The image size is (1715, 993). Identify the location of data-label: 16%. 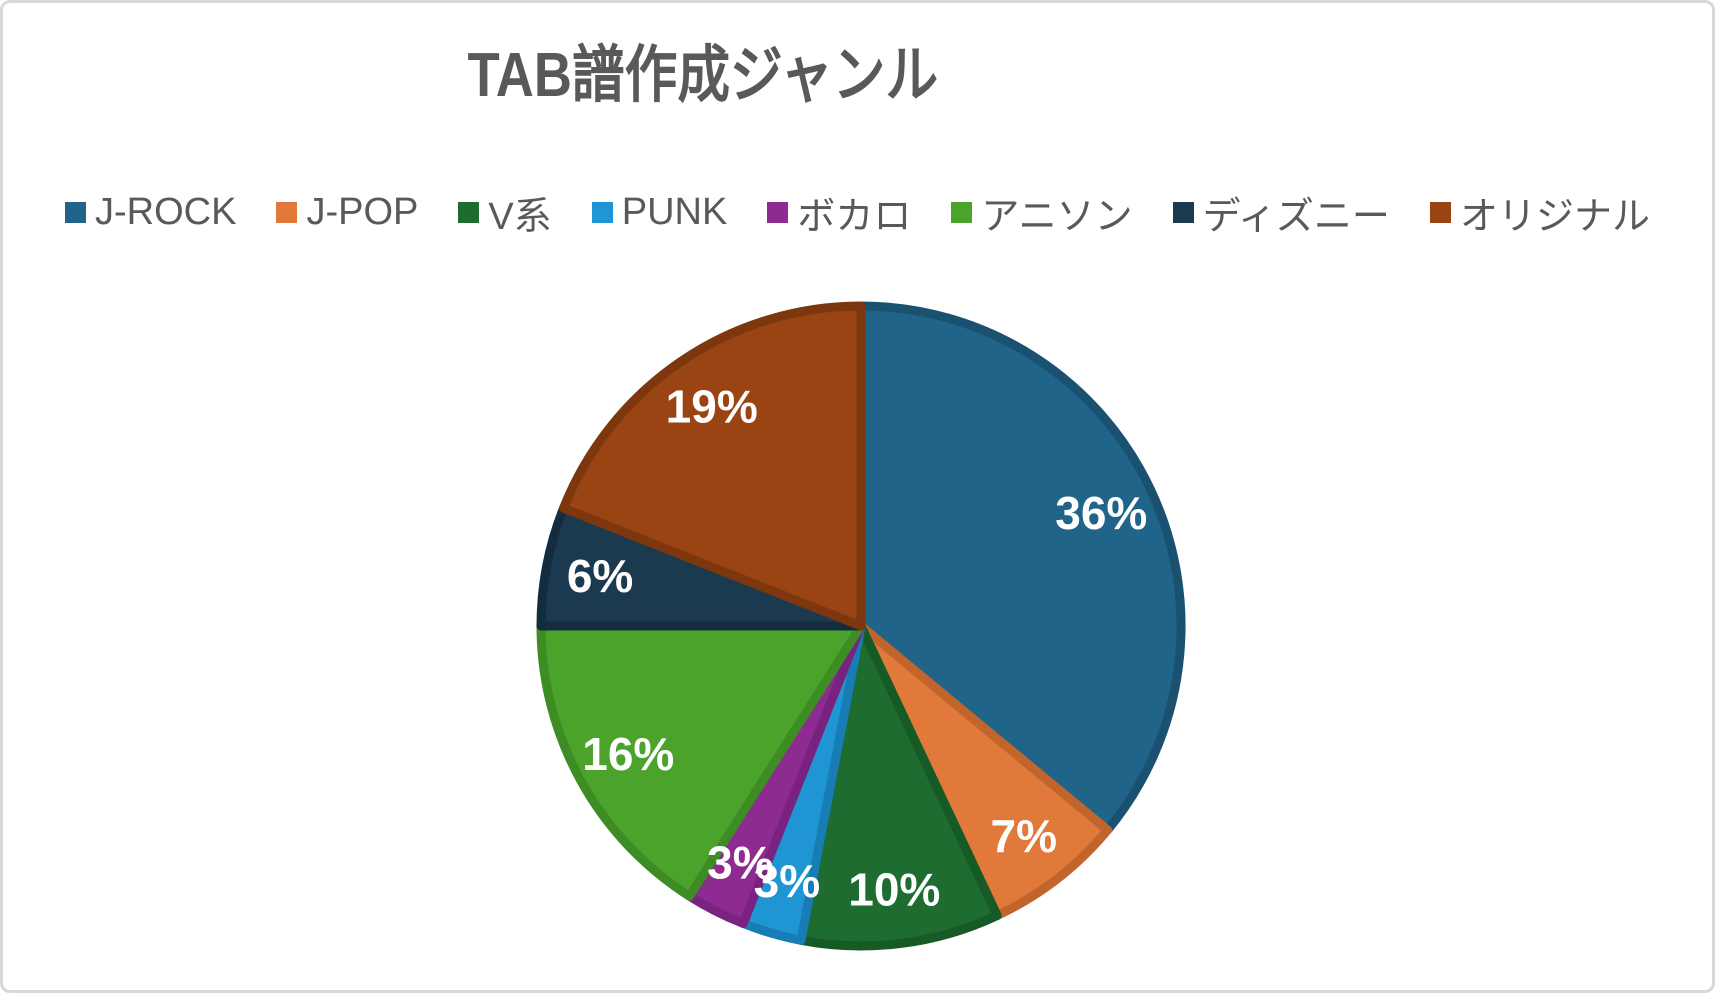
(628, 754).